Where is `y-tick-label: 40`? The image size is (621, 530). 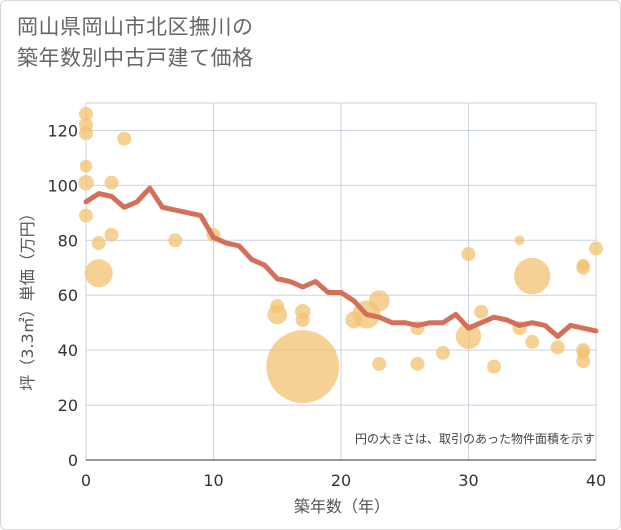
y-tick-label: 40 is located at coordinates (68, 350).